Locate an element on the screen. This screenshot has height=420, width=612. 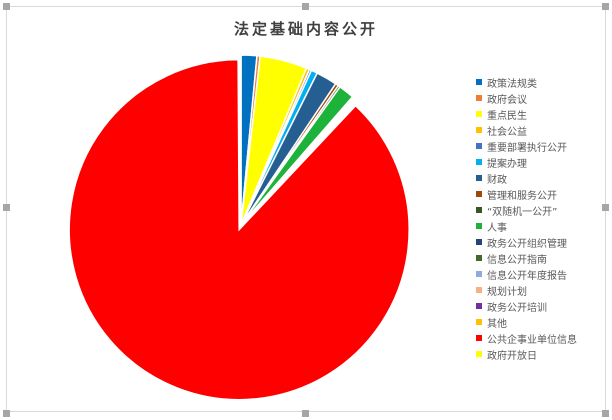
legend-item: 信息公开年度报告 is located at coordinates (526, 274).